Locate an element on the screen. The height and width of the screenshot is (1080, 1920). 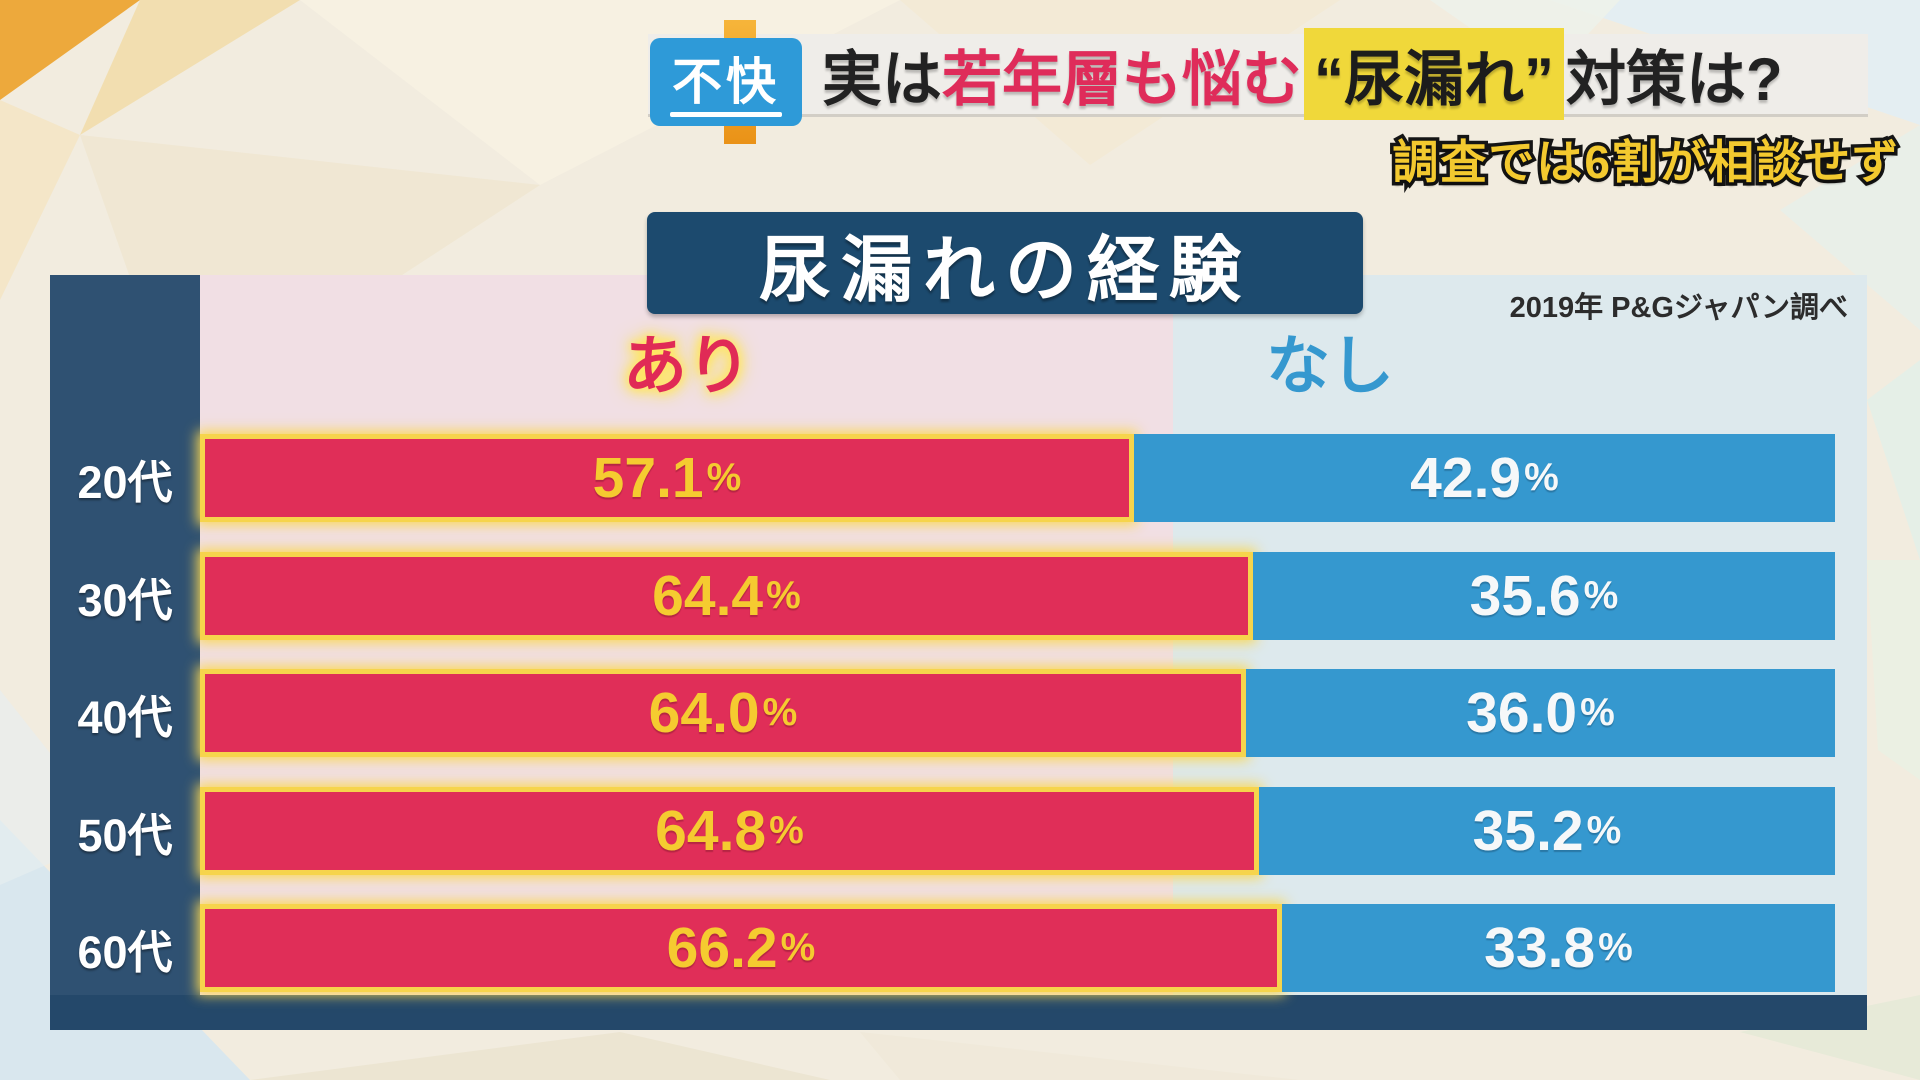
no-bar-60代: 33.8% is located at coordinates (1558, 948).